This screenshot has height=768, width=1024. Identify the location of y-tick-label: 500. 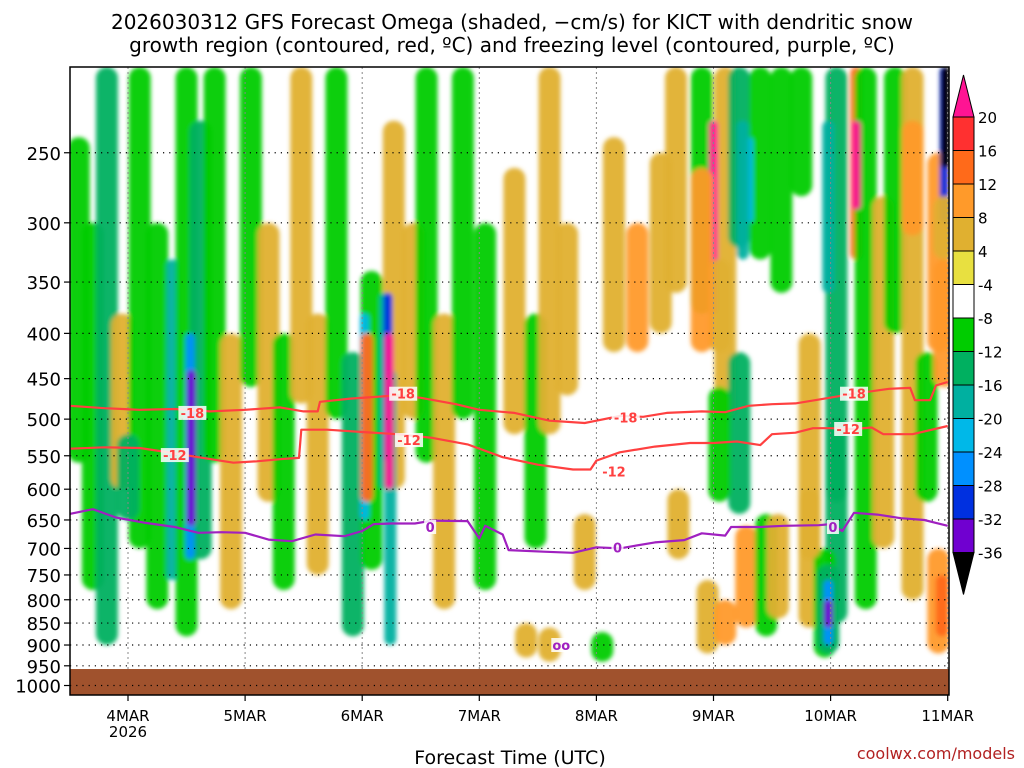
(44, 420).